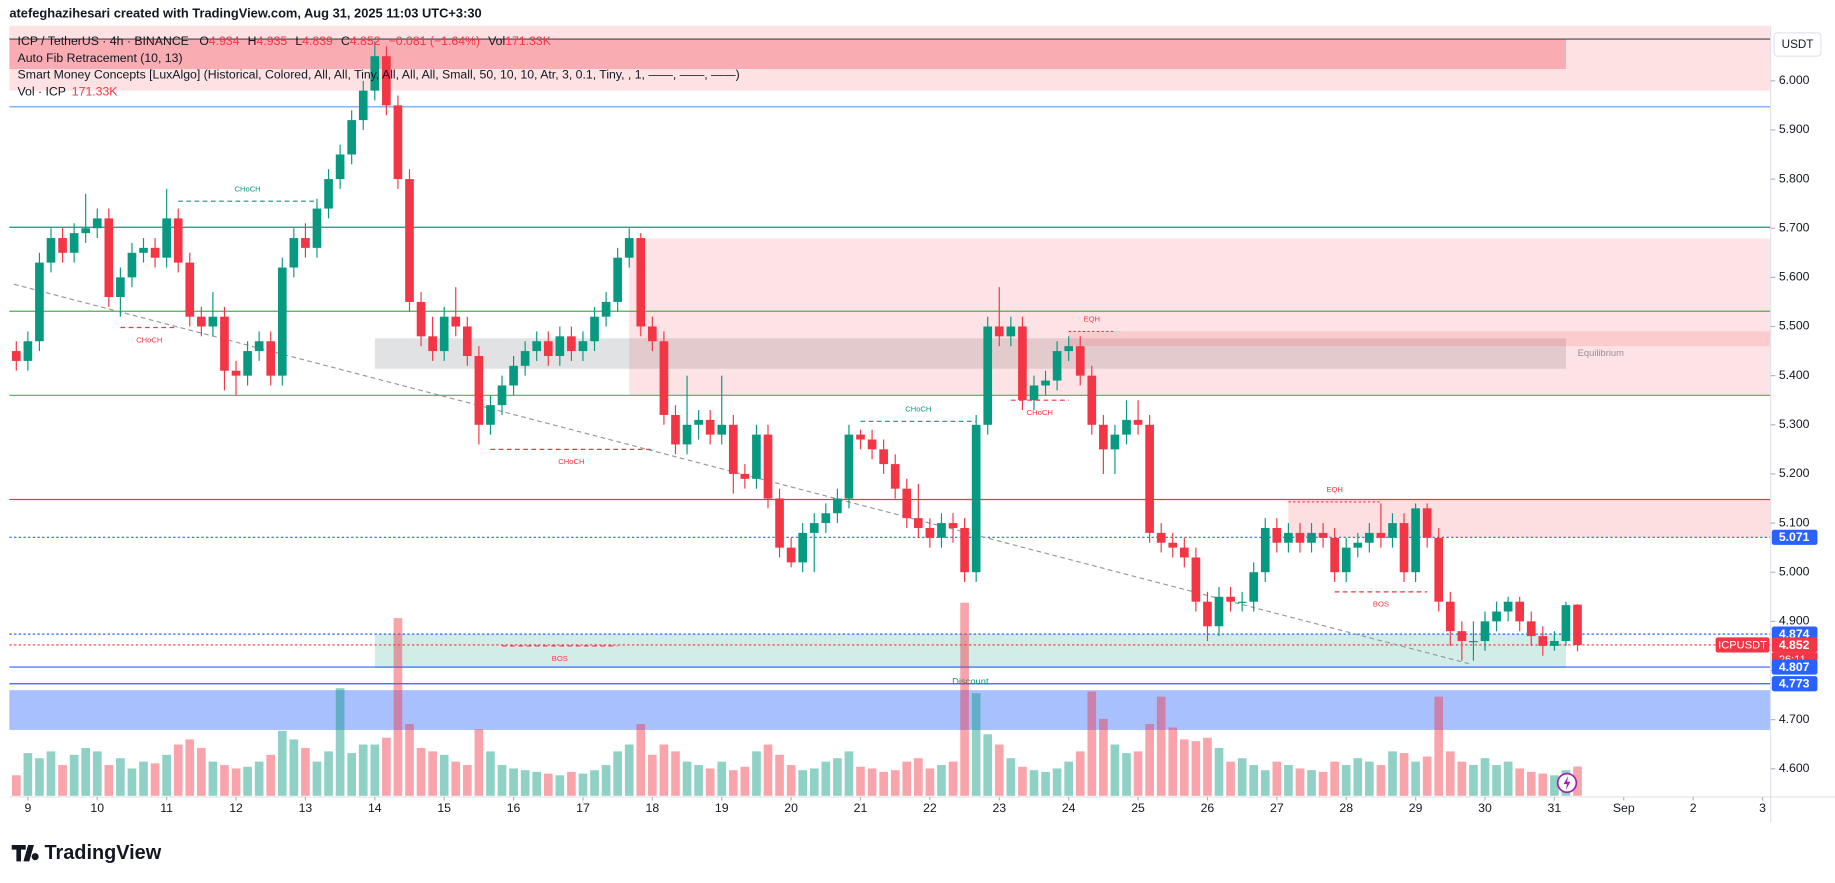 This screenshot has width=1835, height=883. What do you see at coordinates (1794, 684) in the screenshot?
I see `price-tag-label: 4.773` at bounding box center [1794, 684].